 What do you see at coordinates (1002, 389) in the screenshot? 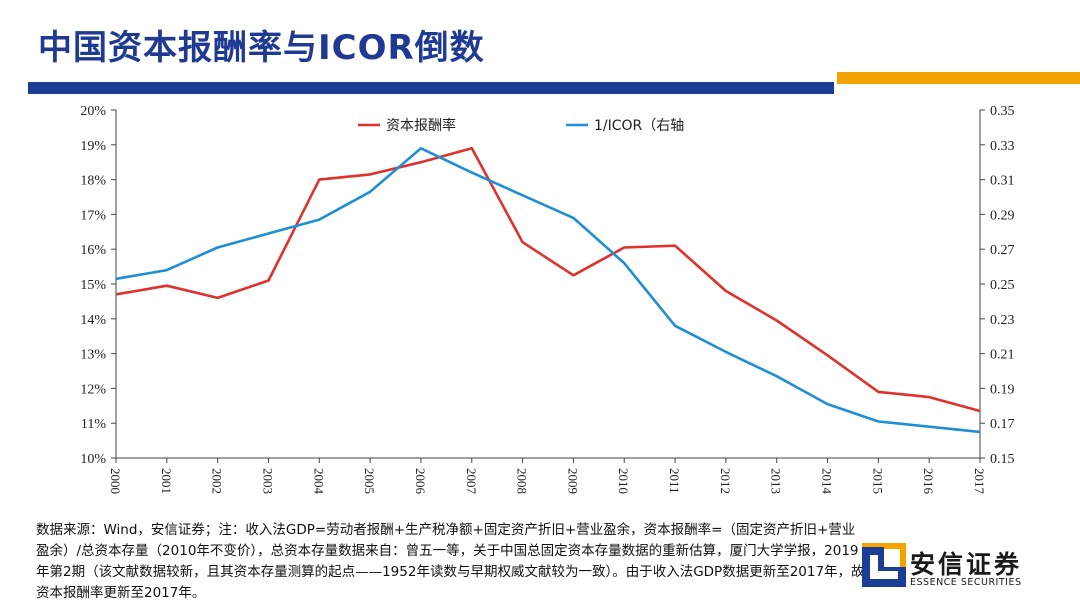
I see `right-tick-label: 0.19` at bounding box center [1002, 389].